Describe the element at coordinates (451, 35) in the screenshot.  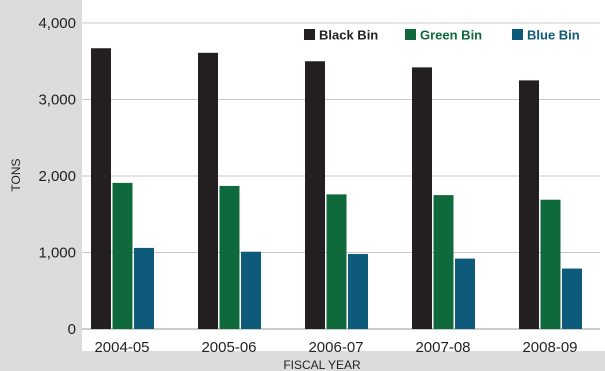
I see `legend-label: Green Bin` at that location.